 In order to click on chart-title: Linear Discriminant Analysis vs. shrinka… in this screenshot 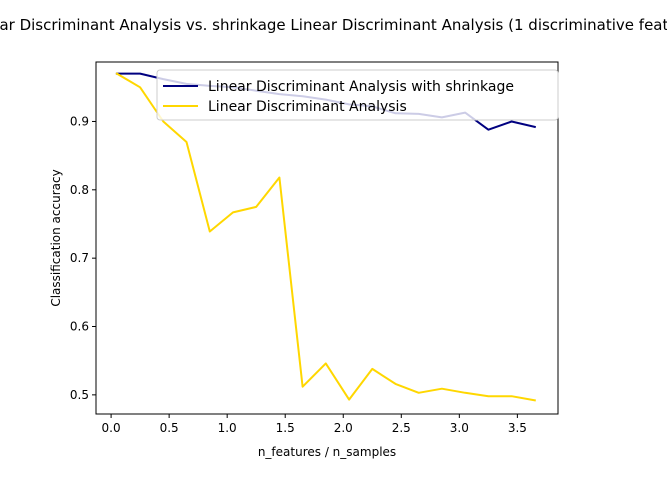, I will do `click(333, 25)`.